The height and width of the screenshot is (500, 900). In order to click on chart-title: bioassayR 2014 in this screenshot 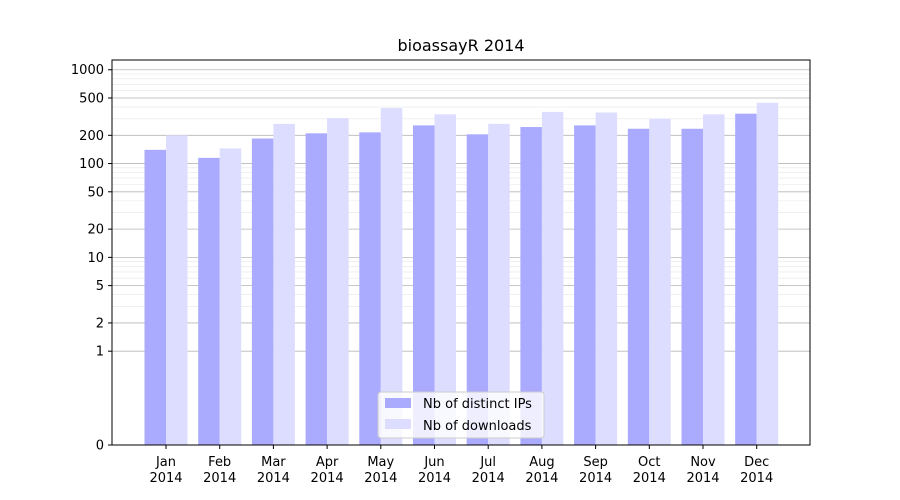, I will do `click(460, 45)`.